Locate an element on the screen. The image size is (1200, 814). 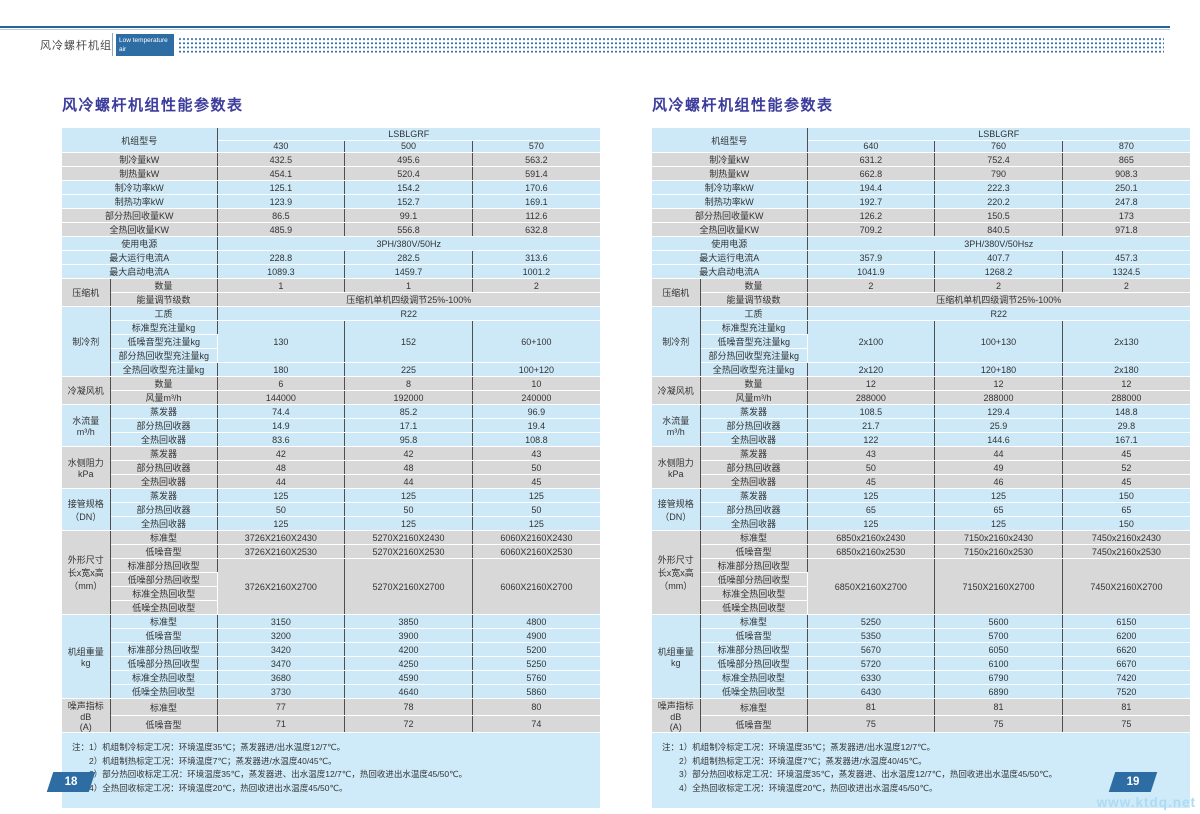
table-cell: 水流量 m³/h is located at coordinates (676, 426).